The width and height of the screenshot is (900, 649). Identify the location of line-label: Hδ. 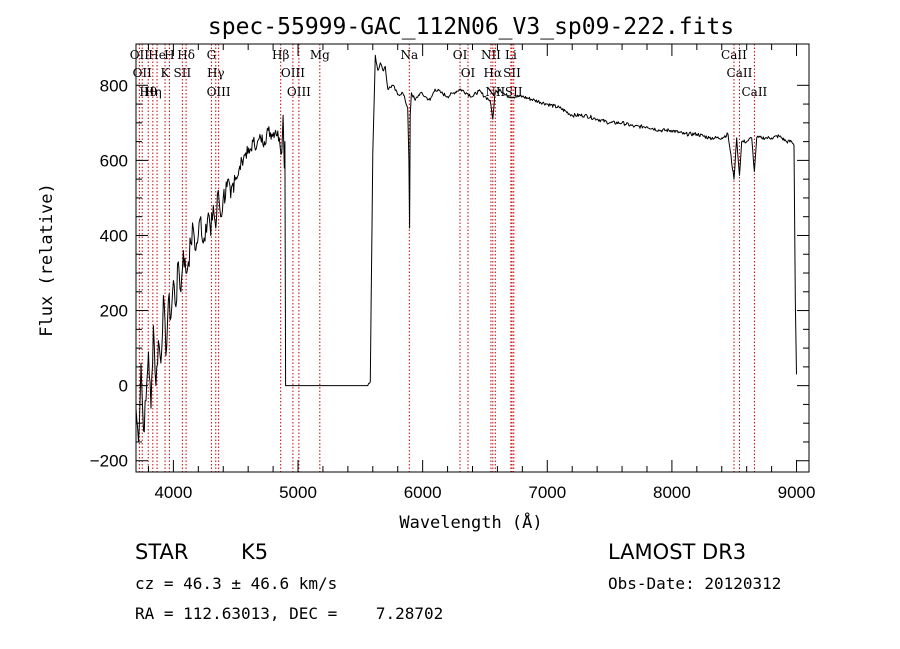
(186, 55).